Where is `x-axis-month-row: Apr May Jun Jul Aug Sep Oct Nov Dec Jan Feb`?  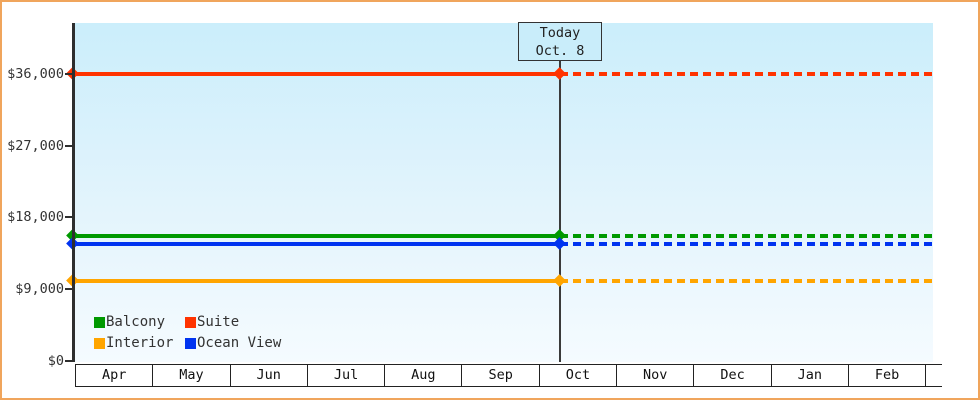
x-axis-month-row: Apr May Jun Jul Aug Sep Oct Nov Dec Jan Feb is located at coordinates (508, 375).